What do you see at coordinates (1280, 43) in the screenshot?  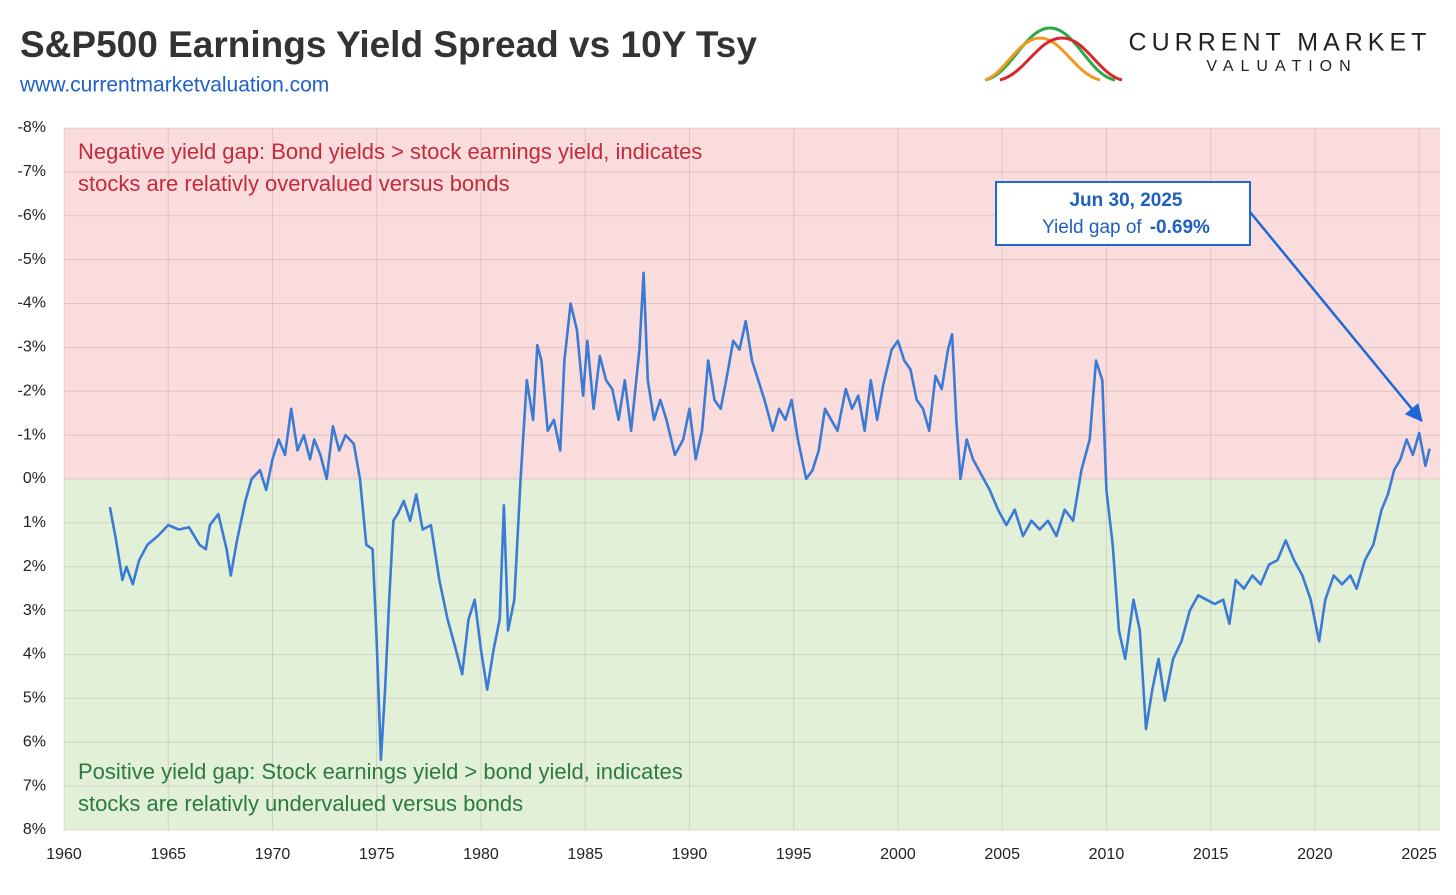 I see `logo-top: CURRENT MARKET` at bounding box center [1280, 43].